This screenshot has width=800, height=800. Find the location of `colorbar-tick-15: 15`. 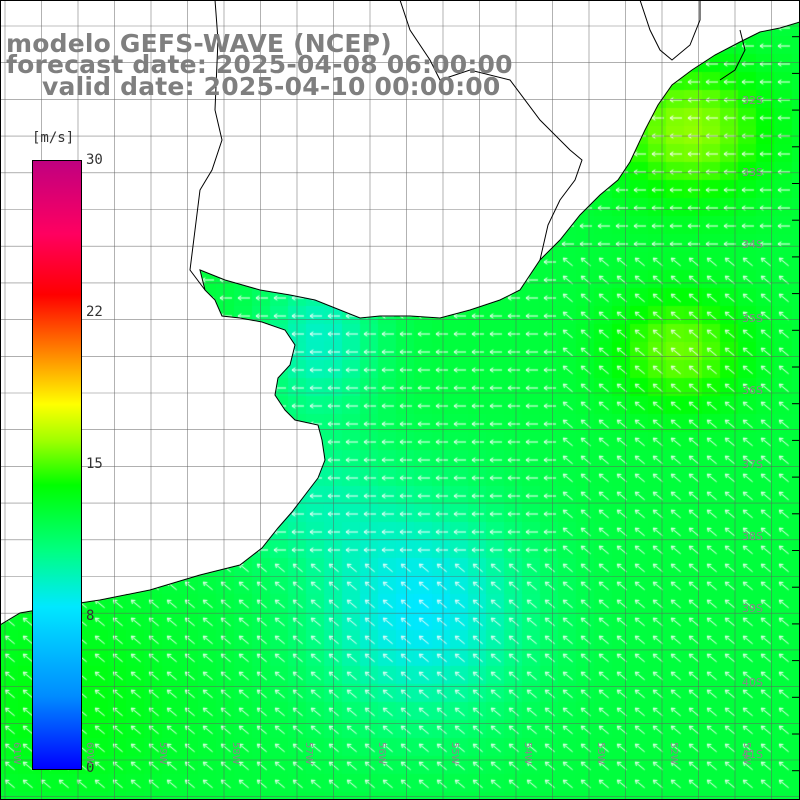

colorbar-tick-15: 15 is located at coordinates (94, 464).